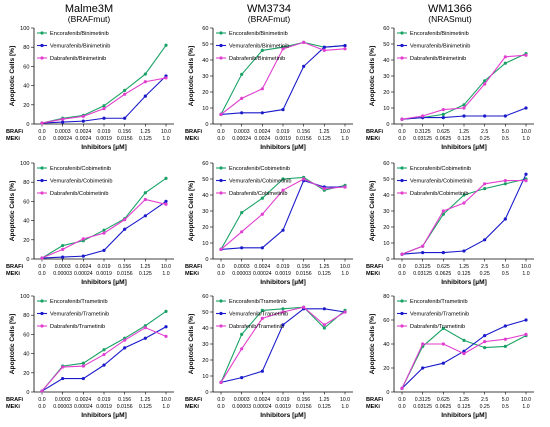 This screenshot has width=550, height=427. What do you see at coordinates (259, 169) in the screenshot?
I see `legend-entry: Encorafenib/Cobimetinib` at bounding box center [259, 169].